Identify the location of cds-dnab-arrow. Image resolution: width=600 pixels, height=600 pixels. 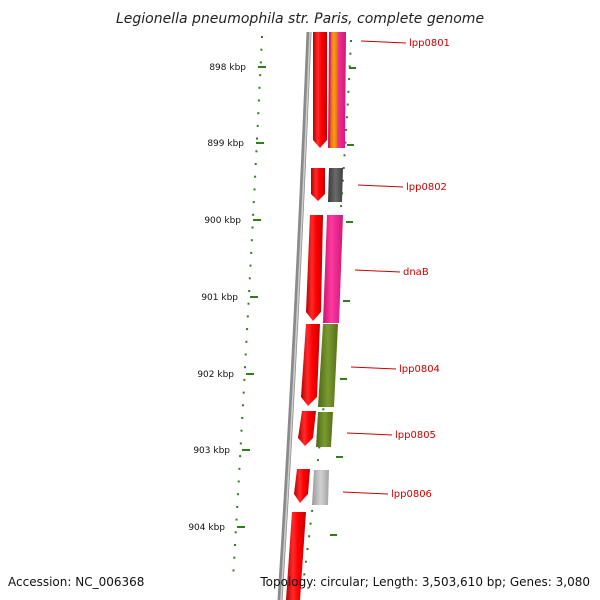
(314, 268).